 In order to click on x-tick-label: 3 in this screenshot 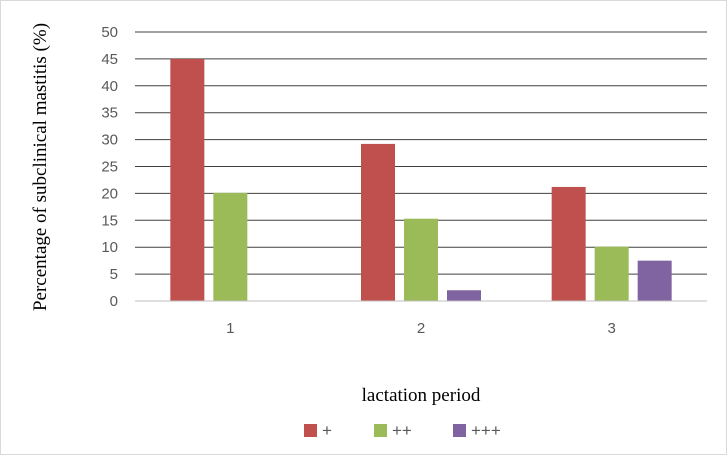, I will do `click(611, 328)`.